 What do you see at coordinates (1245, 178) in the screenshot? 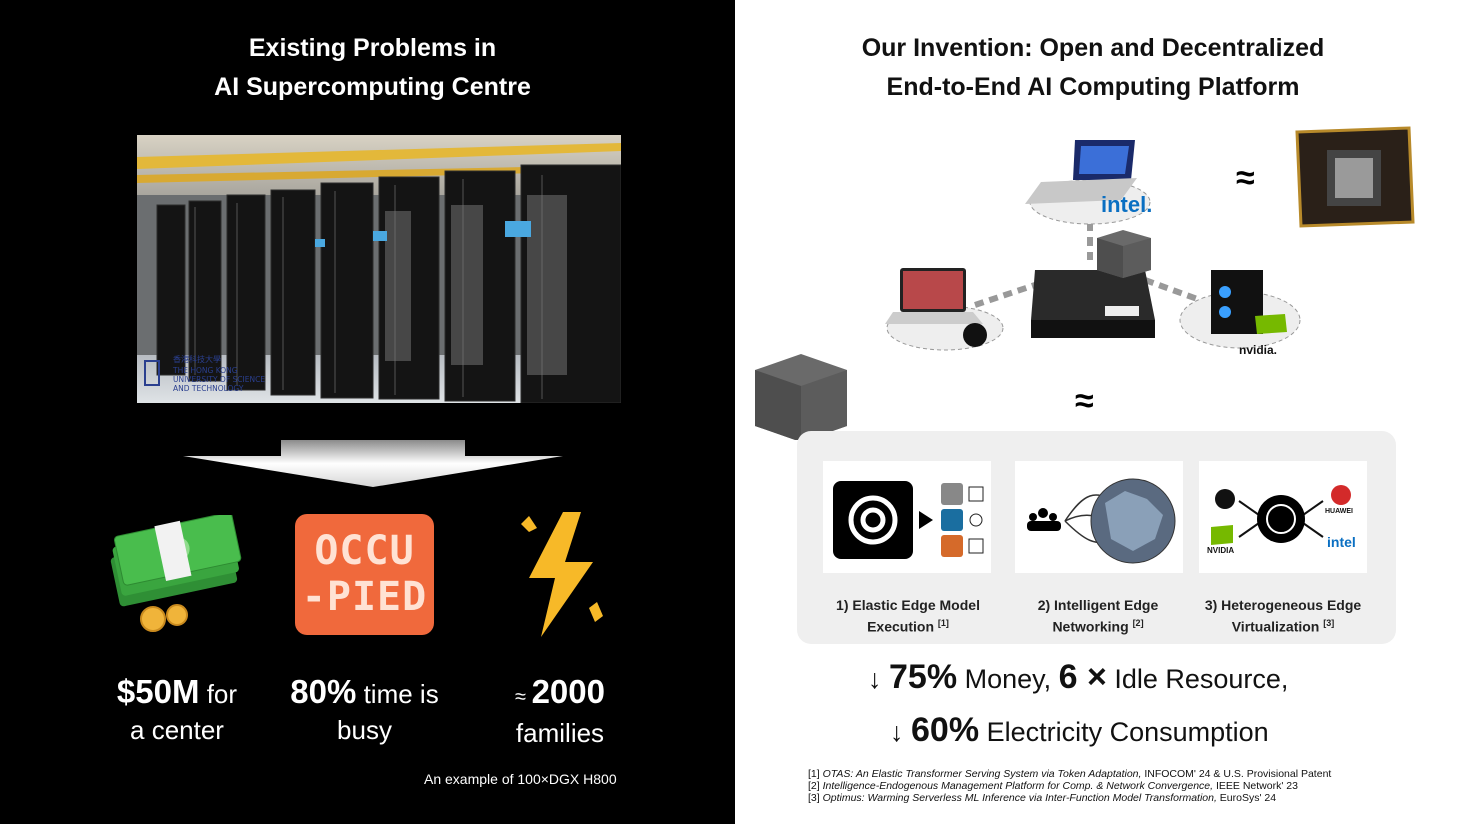
I see `approx-symbol-top: ≈` at bounding box center [1245, 178].